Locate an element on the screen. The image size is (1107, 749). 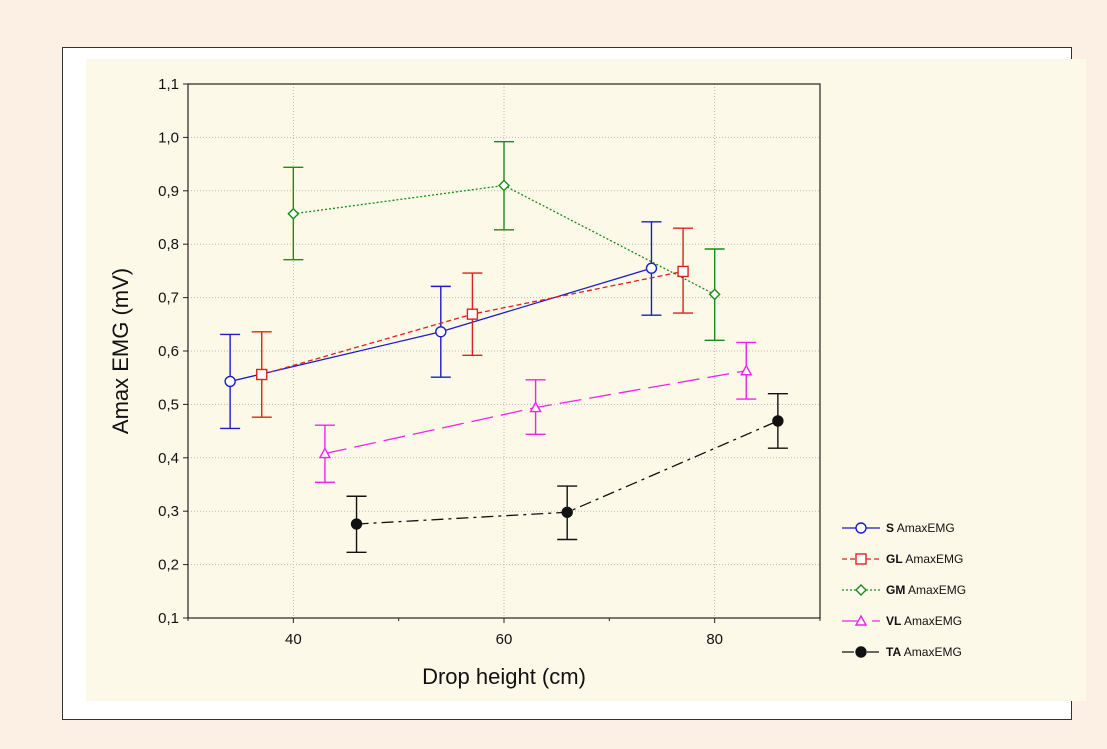
legend-item-ta: TA AmaxEMG is located at coordinates (902, 652).